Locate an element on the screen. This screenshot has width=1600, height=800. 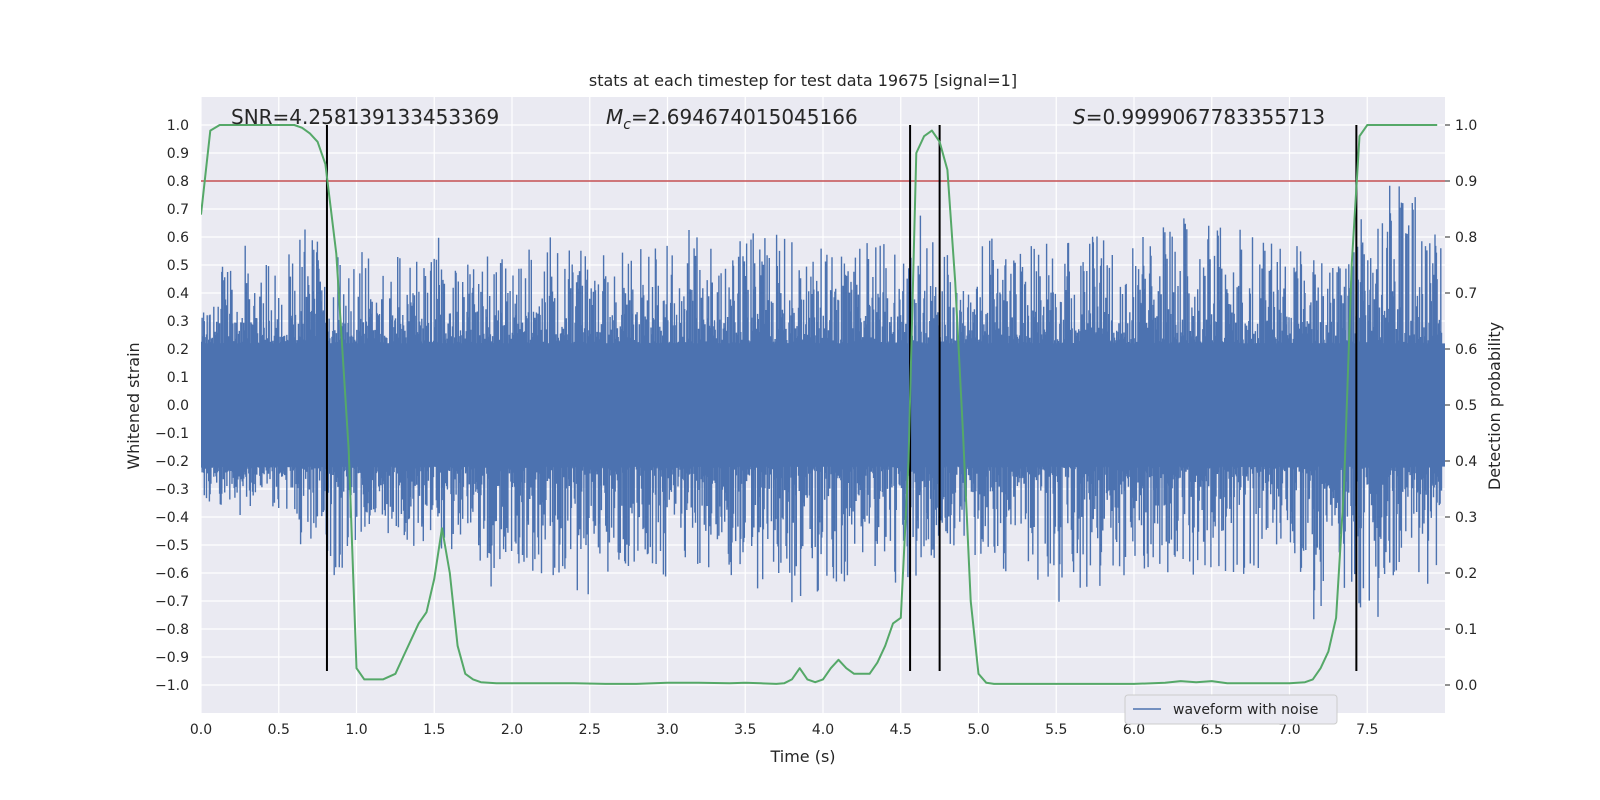
y-tick-label: −0.2 is located at coordinates (172, 462).